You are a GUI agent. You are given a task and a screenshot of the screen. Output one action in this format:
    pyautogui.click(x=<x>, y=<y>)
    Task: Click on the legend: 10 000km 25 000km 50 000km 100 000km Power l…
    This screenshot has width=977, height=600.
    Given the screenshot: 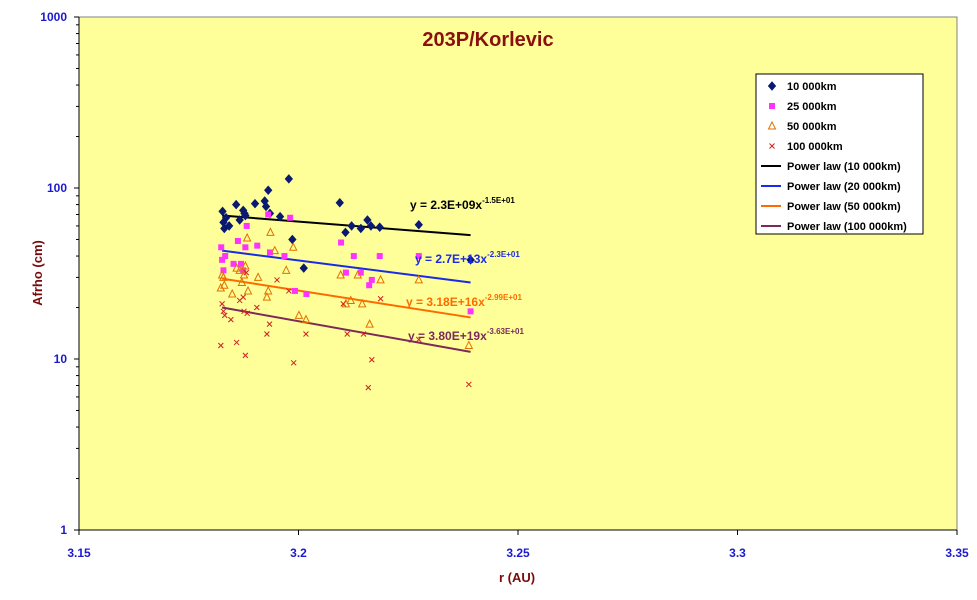 What is the action you would take?
    pyautogui.click(x=839, y=154)
    